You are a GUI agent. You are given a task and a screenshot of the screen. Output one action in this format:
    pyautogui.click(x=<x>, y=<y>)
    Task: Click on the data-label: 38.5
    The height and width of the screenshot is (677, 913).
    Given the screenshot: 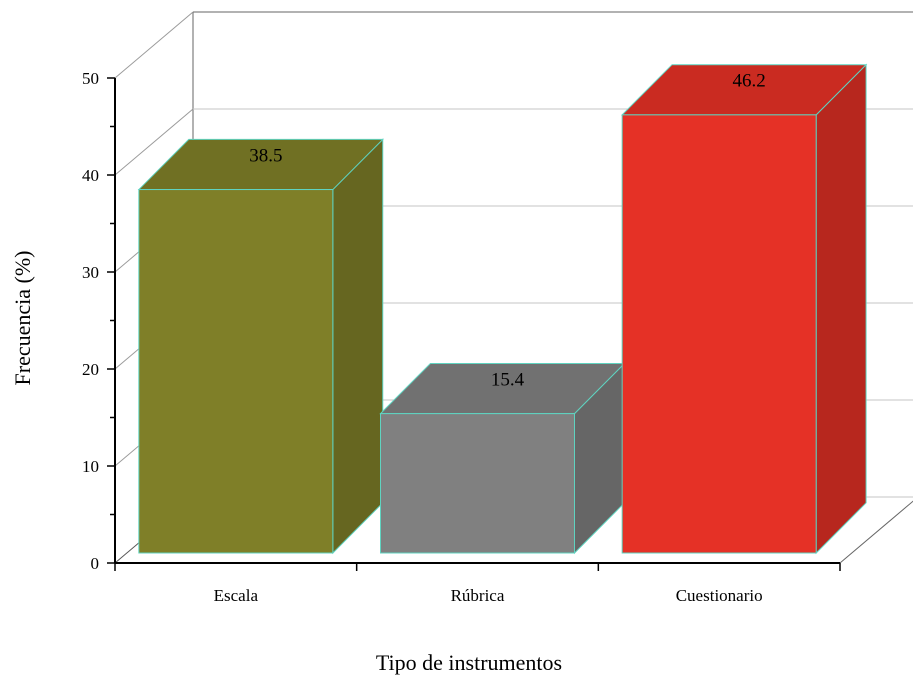 What is the action you would take?
    pyautogui.click(x=265, y=155)
    